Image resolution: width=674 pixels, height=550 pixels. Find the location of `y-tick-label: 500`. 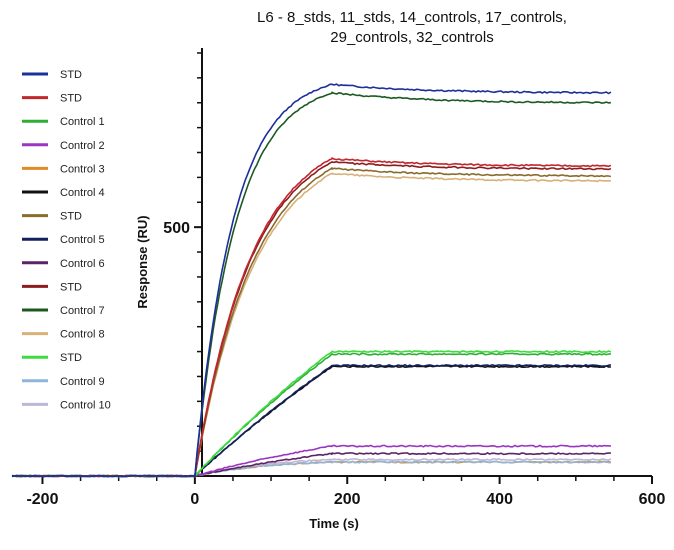

y-tick-label: 500 is located at coordinates (176, 228).